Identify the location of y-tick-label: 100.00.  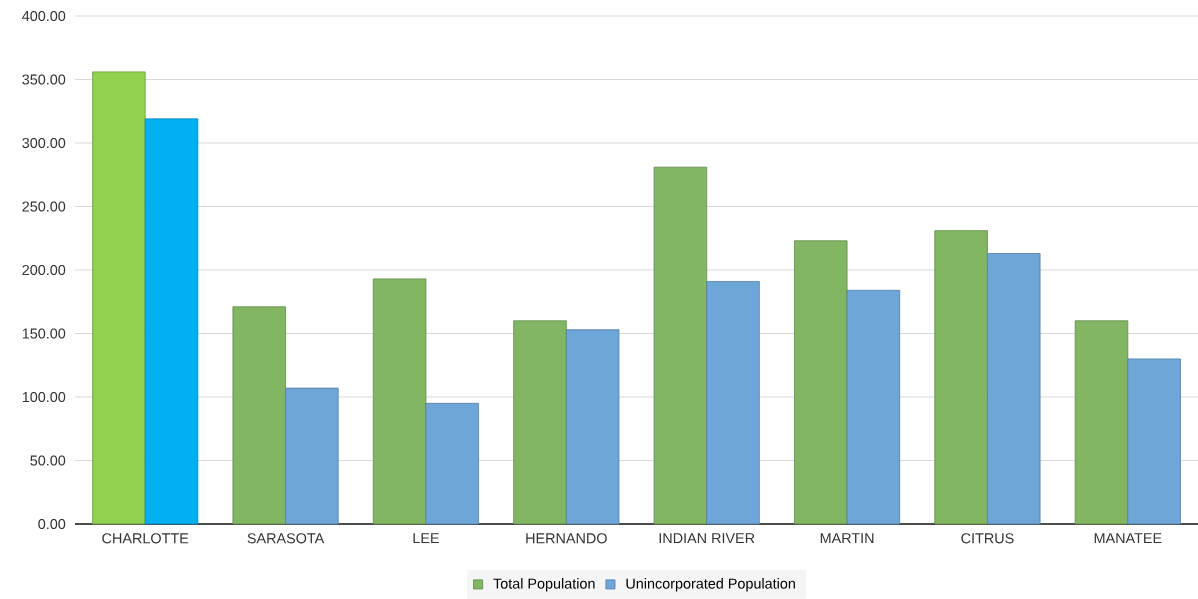
(44, 397).